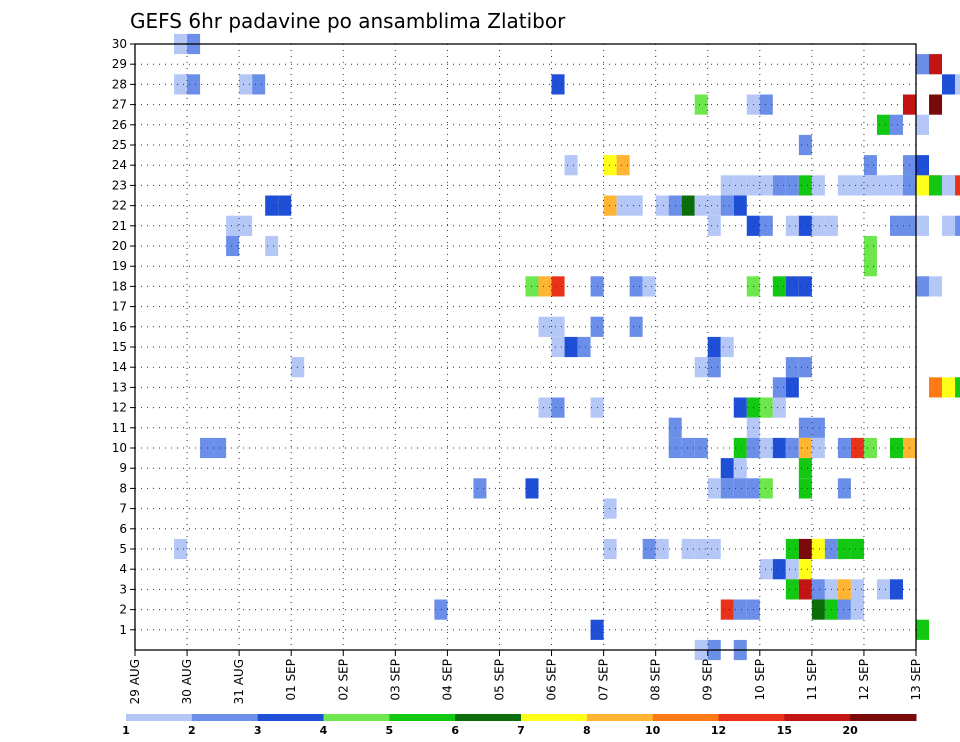  Describe the element at coordinates (760, 680) in the screenshot. I see `x-tick-label: 10 SEP` at that location.